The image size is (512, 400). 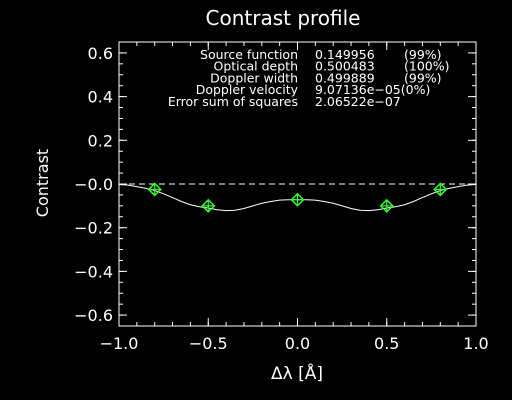 What do you see at coordinates (386, 343) in the screenshot?
I see `x-tick-label: 0.5` at bounding box center [386, 343].